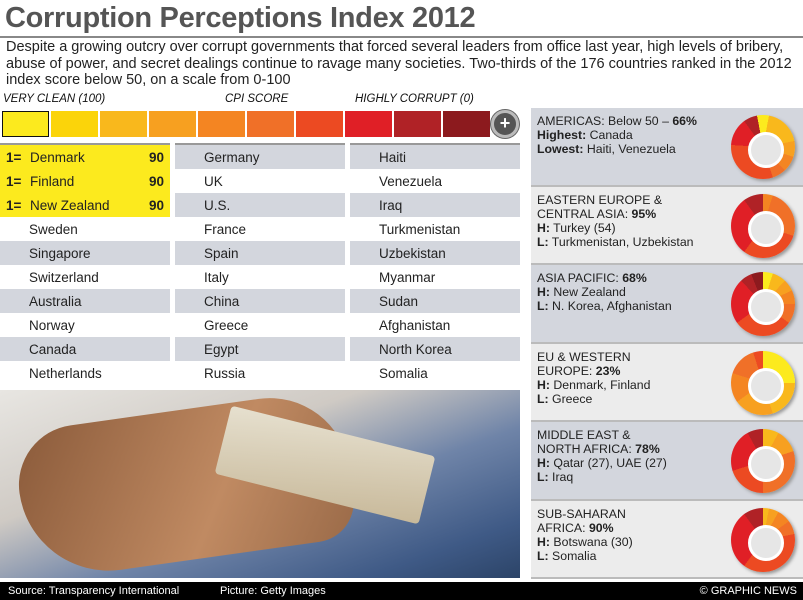 The height and width of the screenshot is (600, 803). I want to click on country-name: Venezuela, so click(411, 181).